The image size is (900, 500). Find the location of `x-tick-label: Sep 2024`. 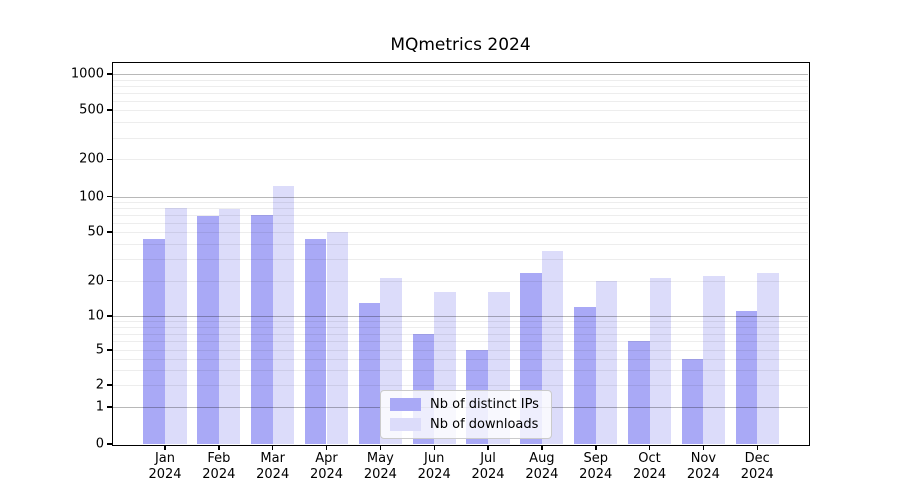

x-tick-label: Sep 2024 is located at coordinates (596, 466).